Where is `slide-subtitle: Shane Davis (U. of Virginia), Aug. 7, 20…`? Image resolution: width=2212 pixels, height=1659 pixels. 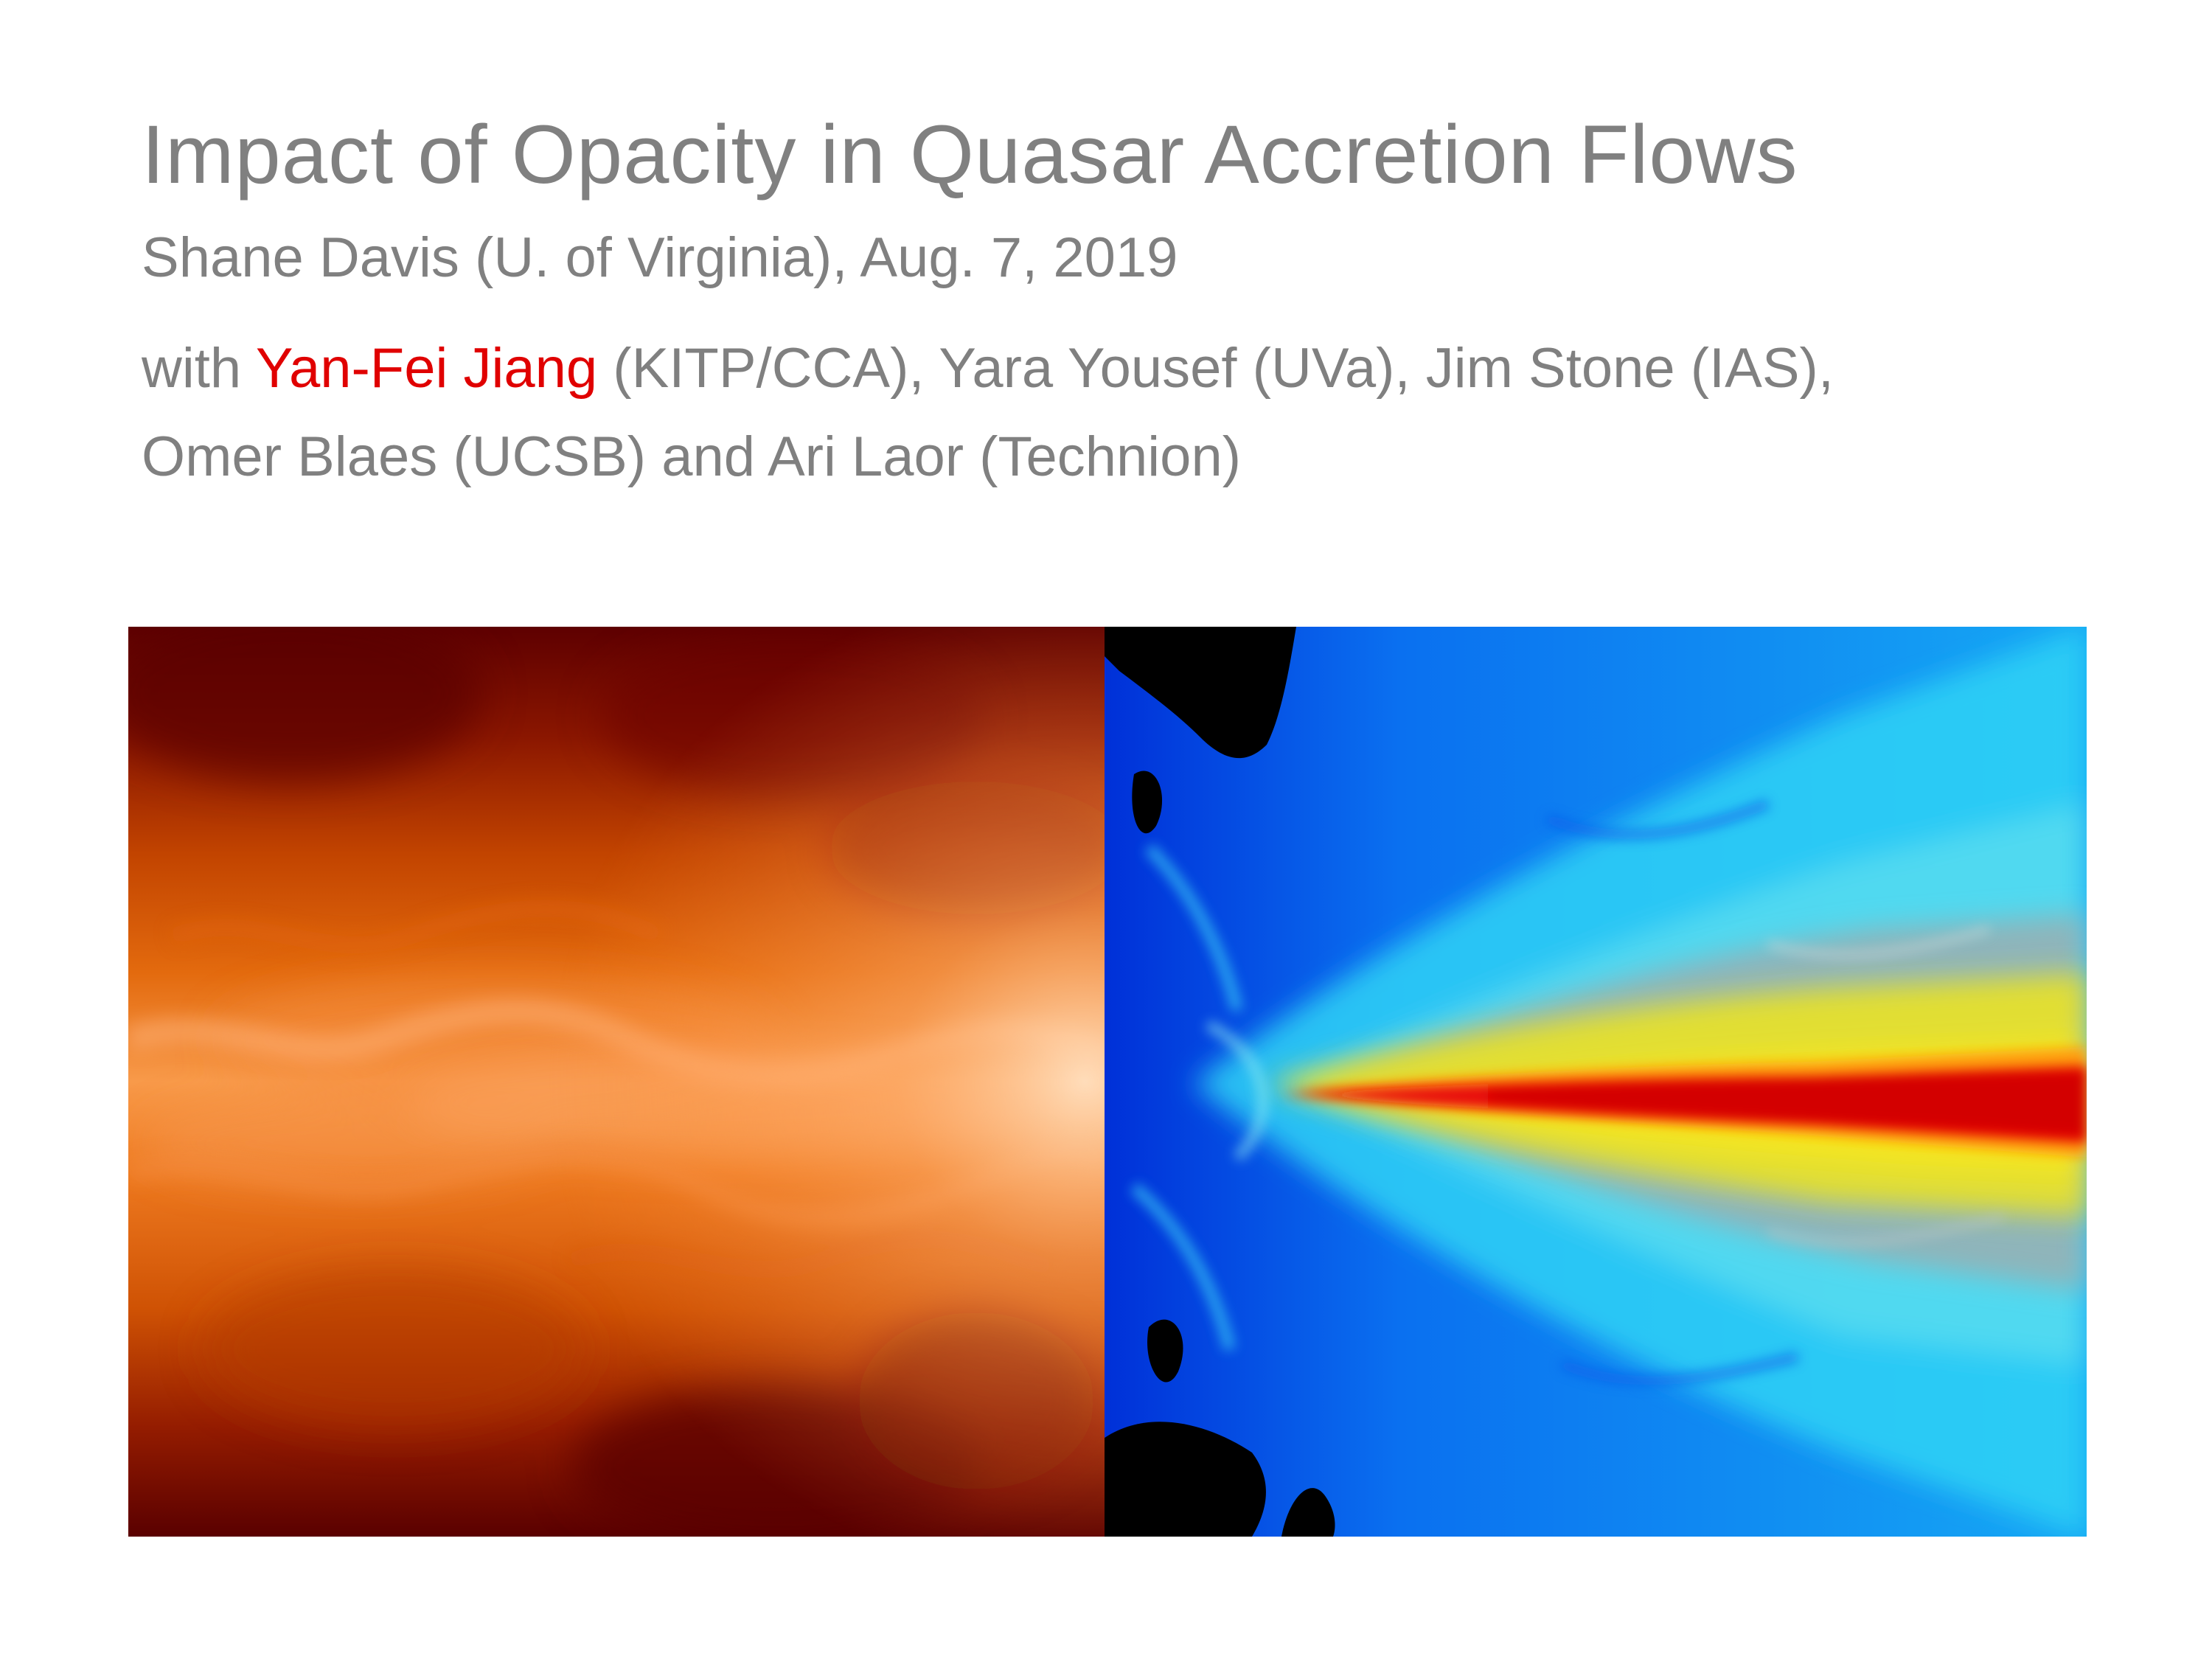 slide-subtitle: Shane Davis (U. of Virginia), Aug. 7, 20… is located at coordinates (660, 257).